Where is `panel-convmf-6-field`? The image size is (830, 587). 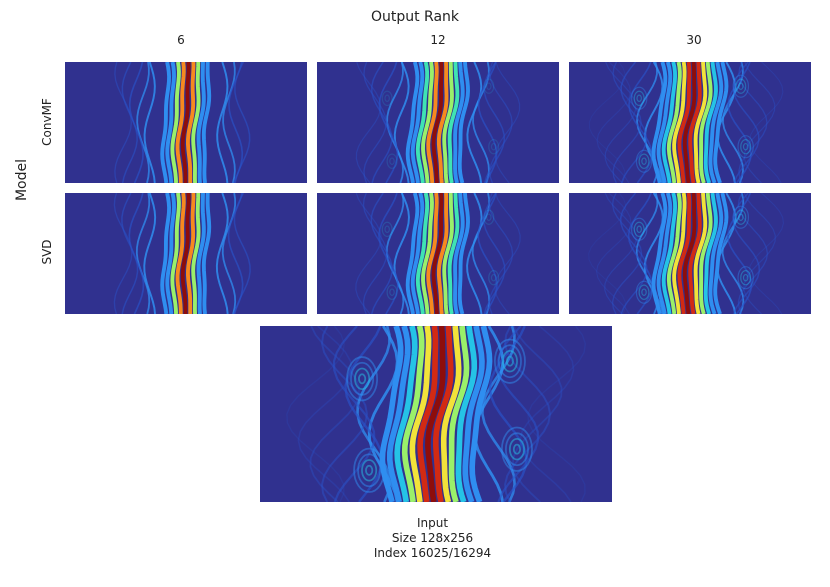 panel-convmf-6-field is located at coordinates (186, 122).